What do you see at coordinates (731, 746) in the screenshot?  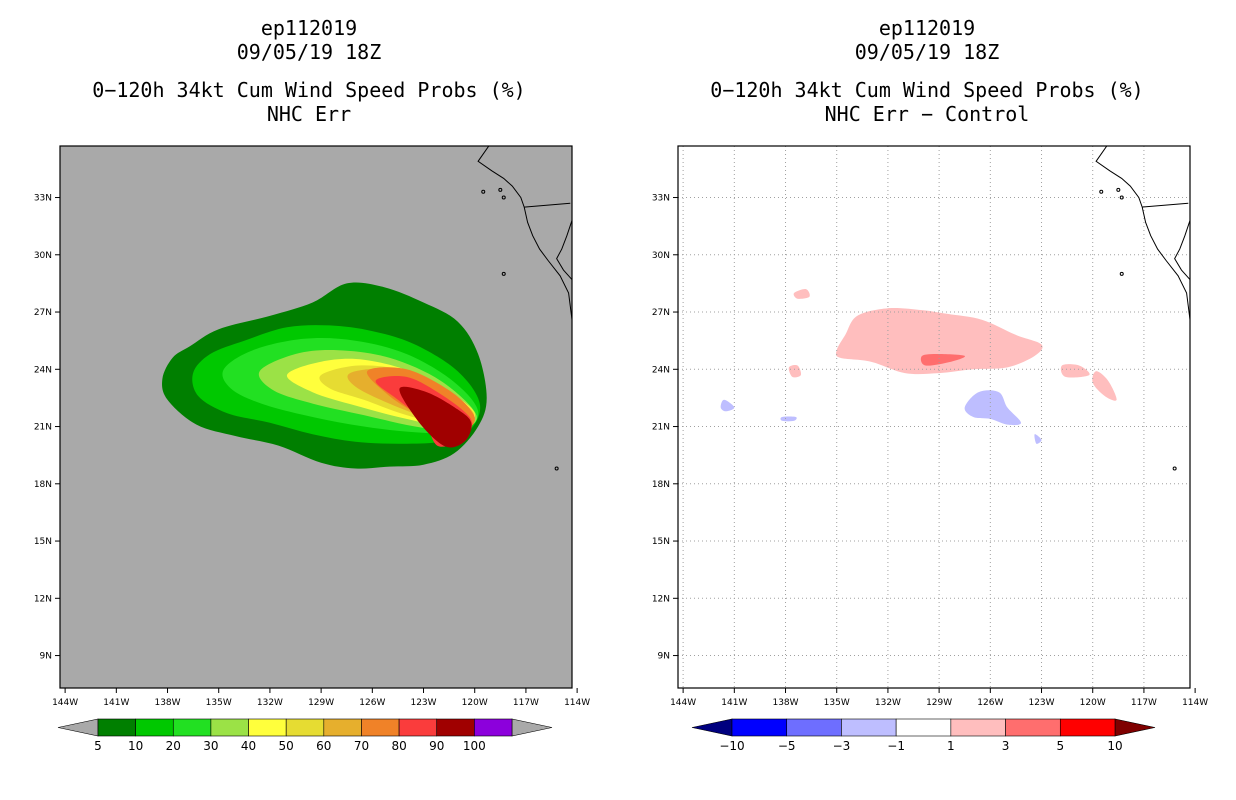 I see `colorbar-label: −10` at bounding box center [731, 746].